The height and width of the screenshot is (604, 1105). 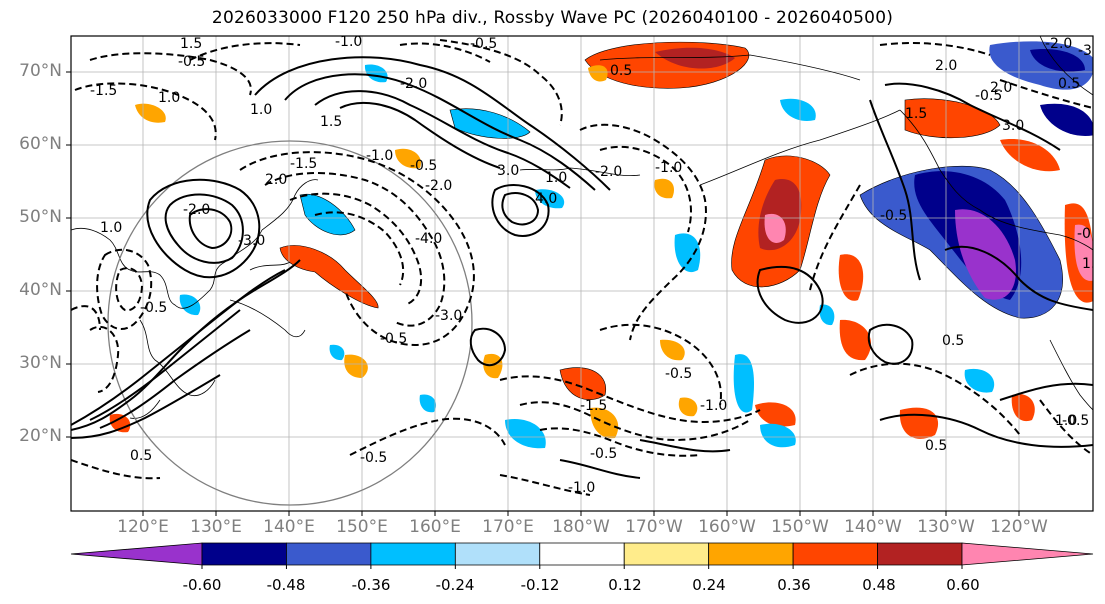 I want to click on colorbar-tick-label: 0.12, so click(x=625, y=585).